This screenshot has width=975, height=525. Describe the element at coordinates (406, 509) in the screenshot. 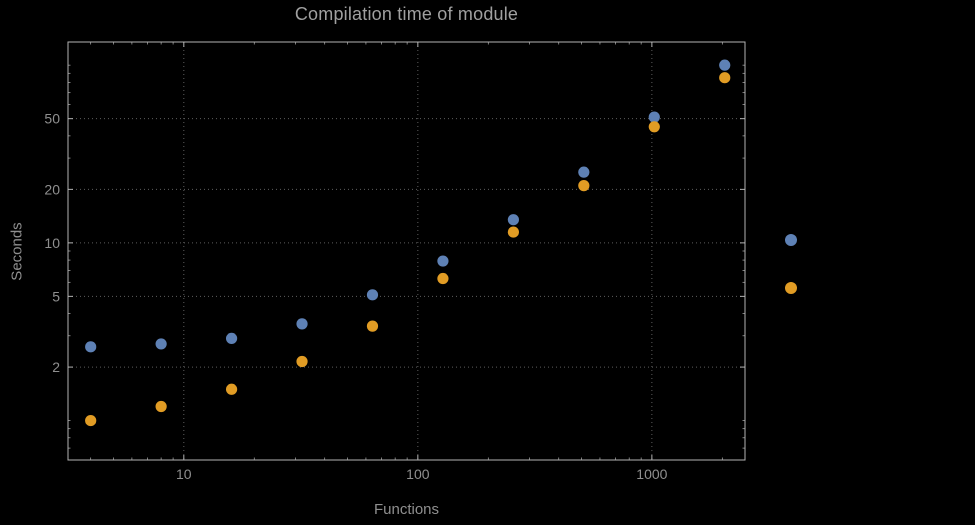

I see `x-axis-label: Functions` at that location.